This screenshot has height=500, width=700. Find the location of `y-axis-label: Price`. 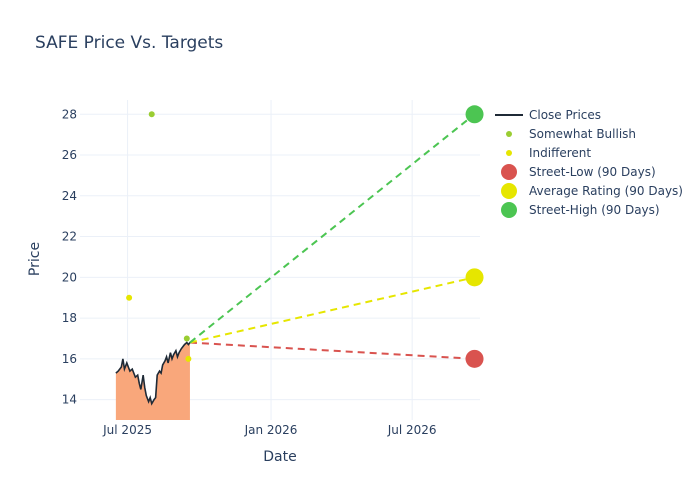

y-axis-label: Price is located at coordinates (35, 259).